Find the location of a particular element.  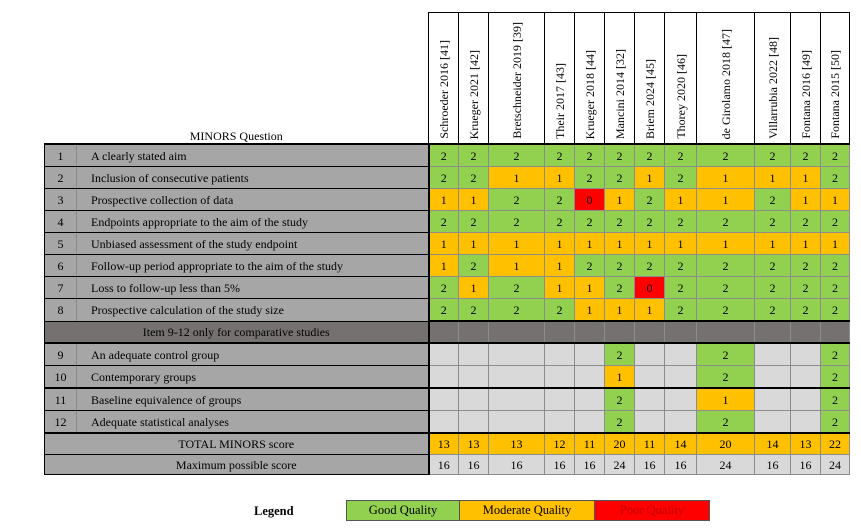

question-number: 9 is located at coordinates (60, 354).